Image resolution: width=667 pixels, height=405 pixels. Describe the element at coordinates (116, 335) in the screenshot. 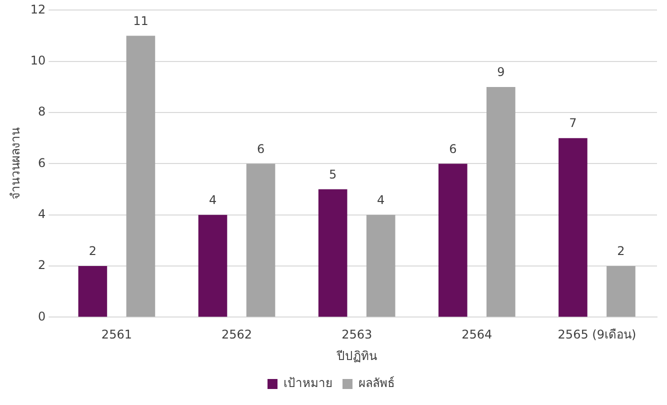

I see `x-tick-label: 2561` at that location.